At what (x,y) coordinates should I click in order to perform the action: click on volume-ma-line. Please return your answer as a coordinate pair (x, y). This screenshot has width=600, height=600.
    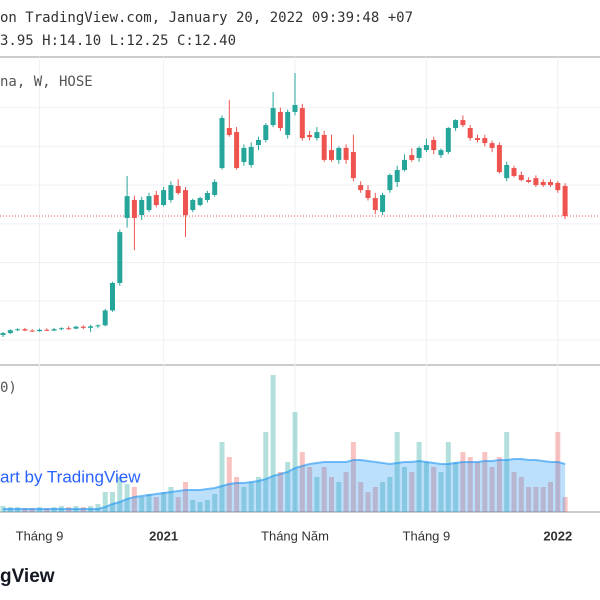
    Looking at the image, I should click on (284, 484).